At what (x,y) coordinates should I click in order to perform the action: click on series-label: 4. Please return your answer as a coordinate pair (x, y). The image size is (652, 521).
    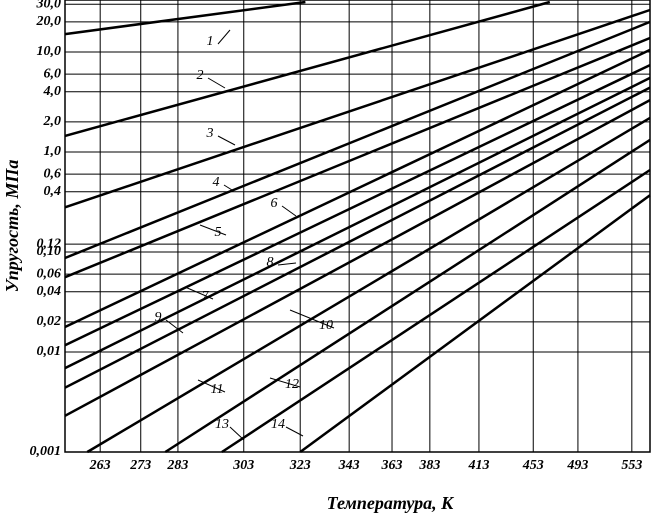
    Looking at the image, I should click on (216, 182).